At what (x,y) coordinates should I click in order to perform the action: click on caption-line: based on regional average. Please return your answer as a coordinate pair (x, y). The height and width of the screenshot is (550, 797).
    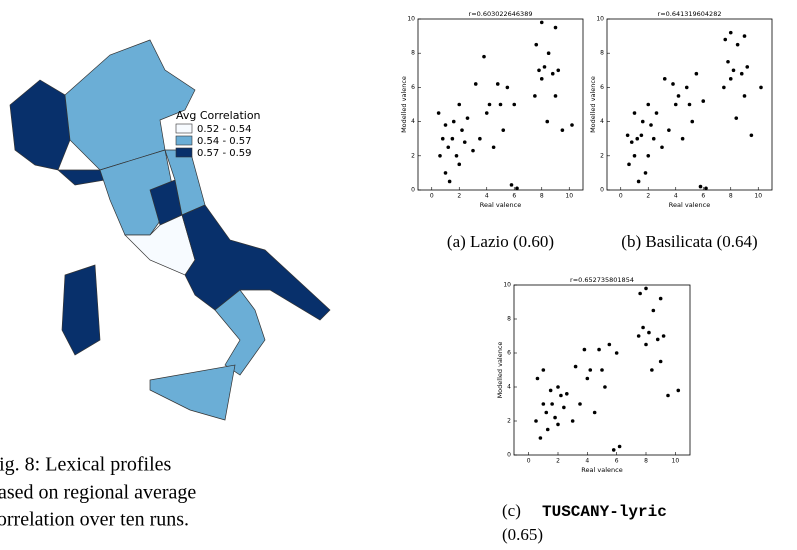
    Looking at the image, I should click on (98, 493).